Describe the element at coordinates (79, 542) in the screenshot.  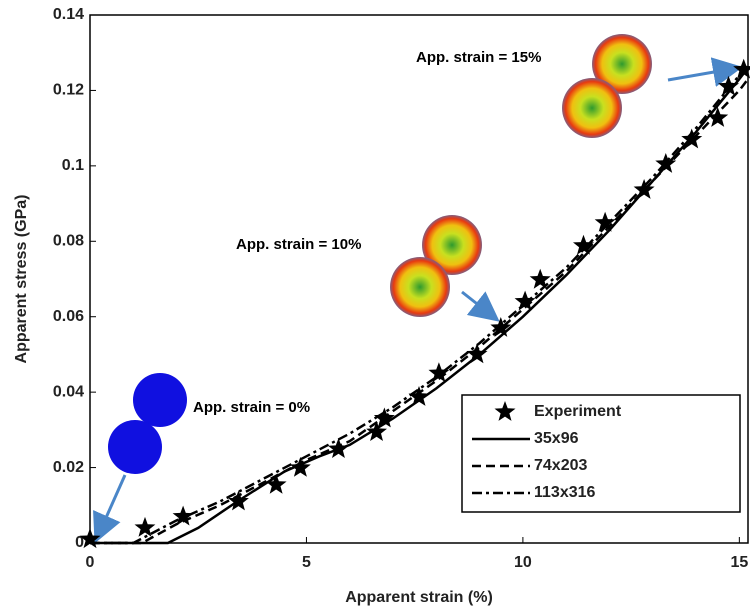
I see `y-tick-label: 0` at that location.